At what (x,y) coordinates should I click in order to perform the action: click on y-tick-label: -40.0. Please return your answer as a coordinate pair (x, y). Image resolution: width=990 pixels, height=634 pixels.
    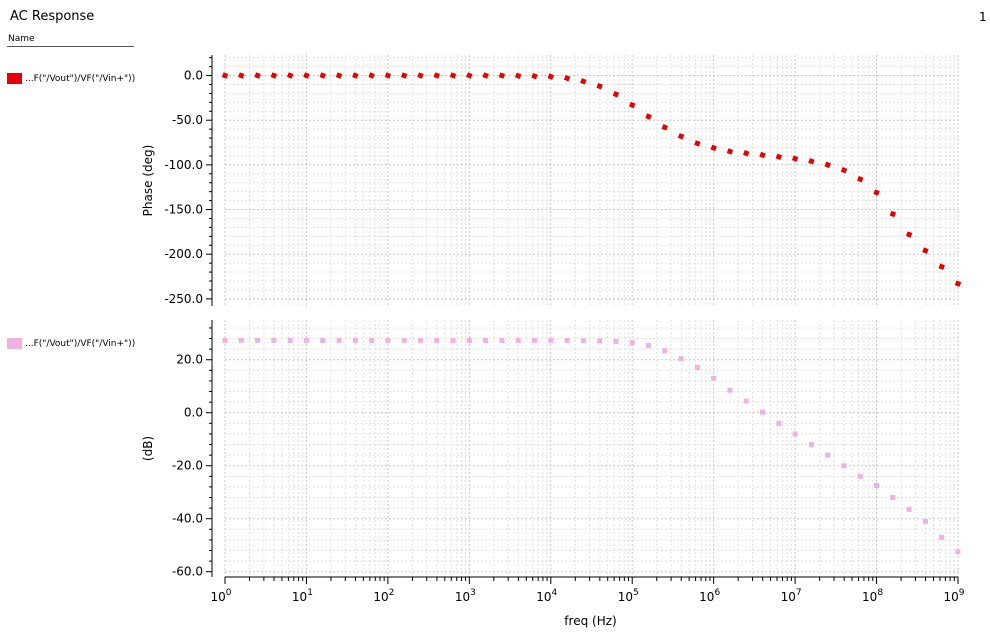
    Looking at the image, I should click on (187, 519).